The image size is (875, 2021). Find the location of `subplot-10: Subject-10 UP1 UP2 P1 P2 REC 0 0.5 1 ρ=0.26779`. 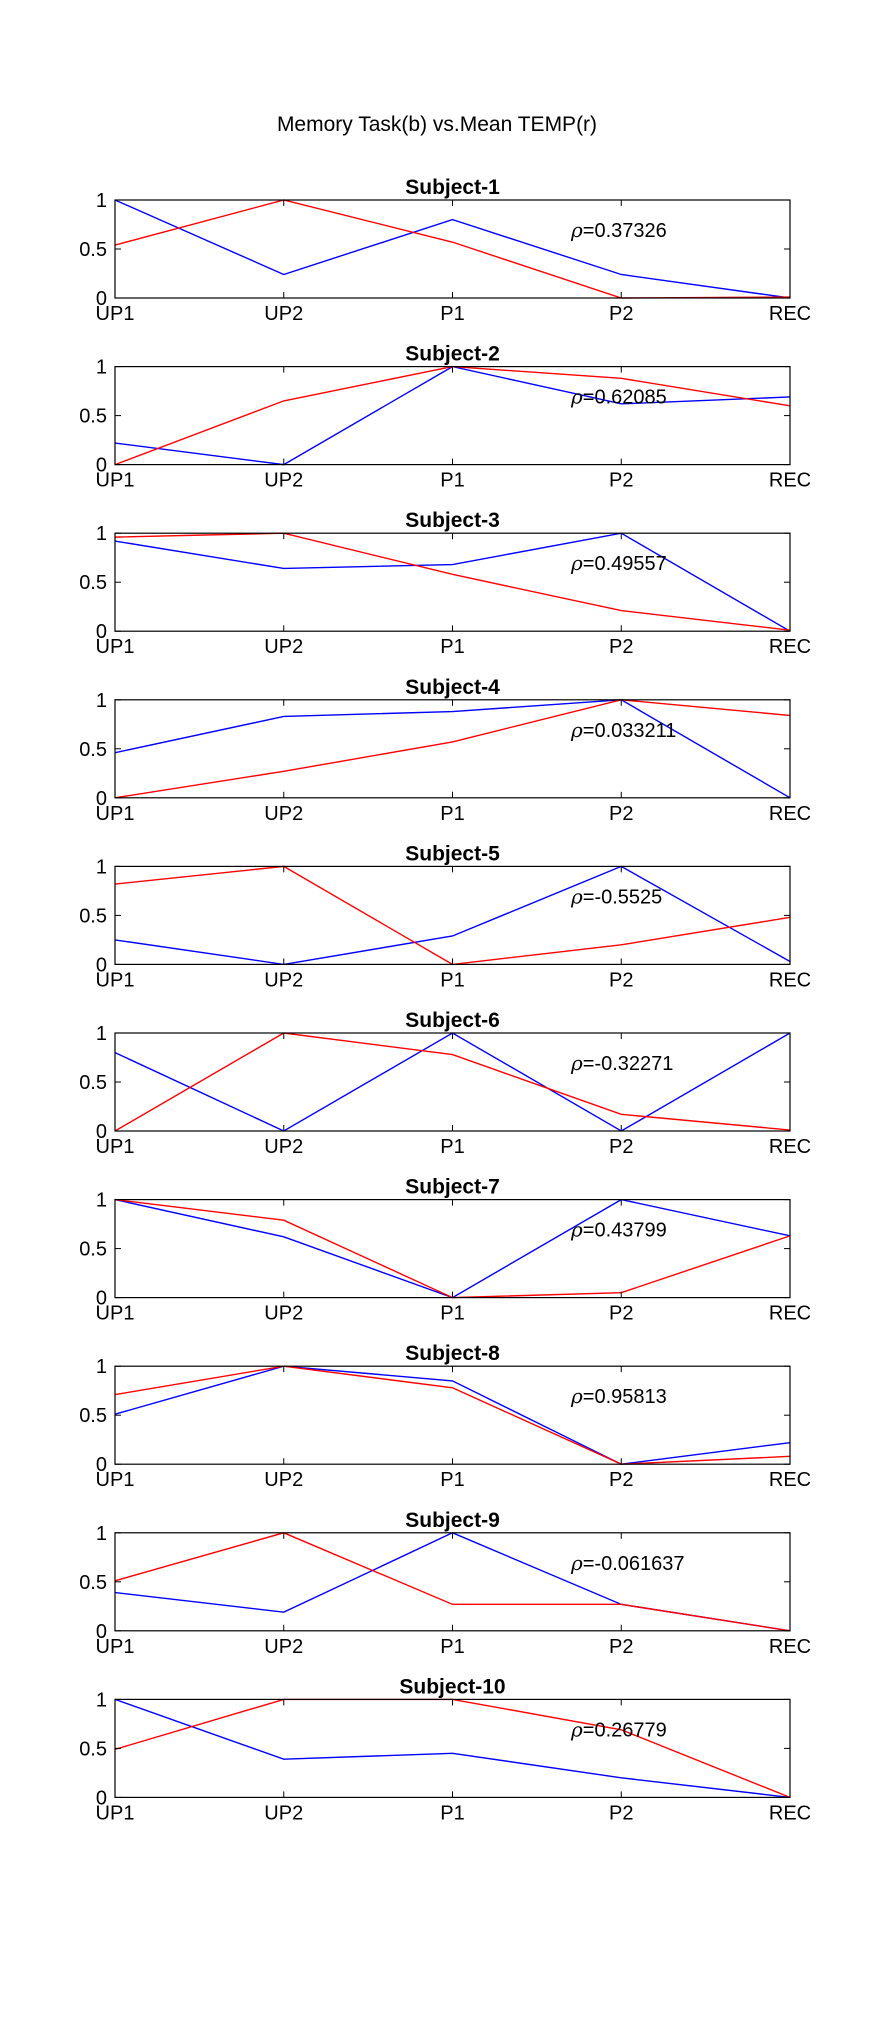

subplot-10: Subject-10 UP1 UP2 P1 P2 REC 0 0.5 1 ρ=0.26779 is located at coordinates (445, 1749).